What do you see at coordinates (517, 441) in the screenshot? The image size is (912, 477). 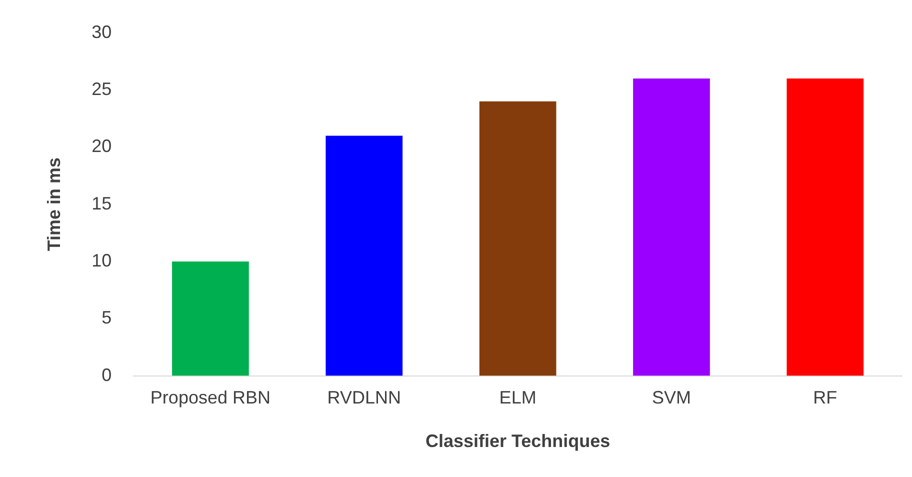 I see `x-axis-title: Classifier Techniques` at bounding box center [517, 441].